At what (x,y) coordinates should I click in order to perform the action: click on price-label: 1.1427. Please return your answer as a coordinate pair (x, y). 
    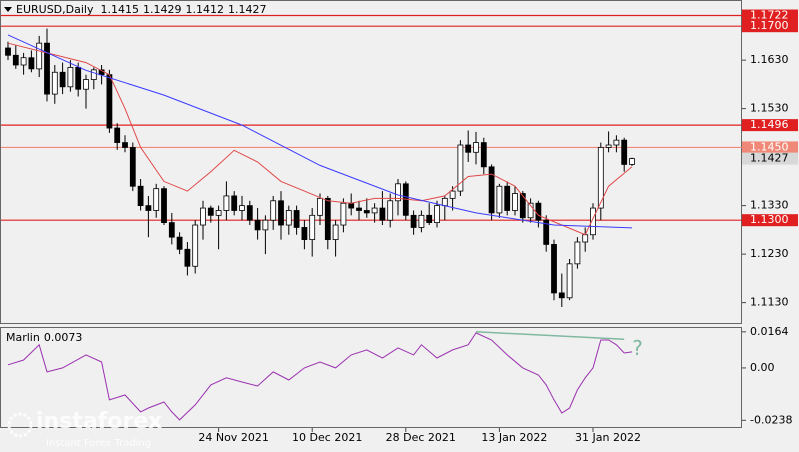
    Looking at the image, I should click on (769, 158).